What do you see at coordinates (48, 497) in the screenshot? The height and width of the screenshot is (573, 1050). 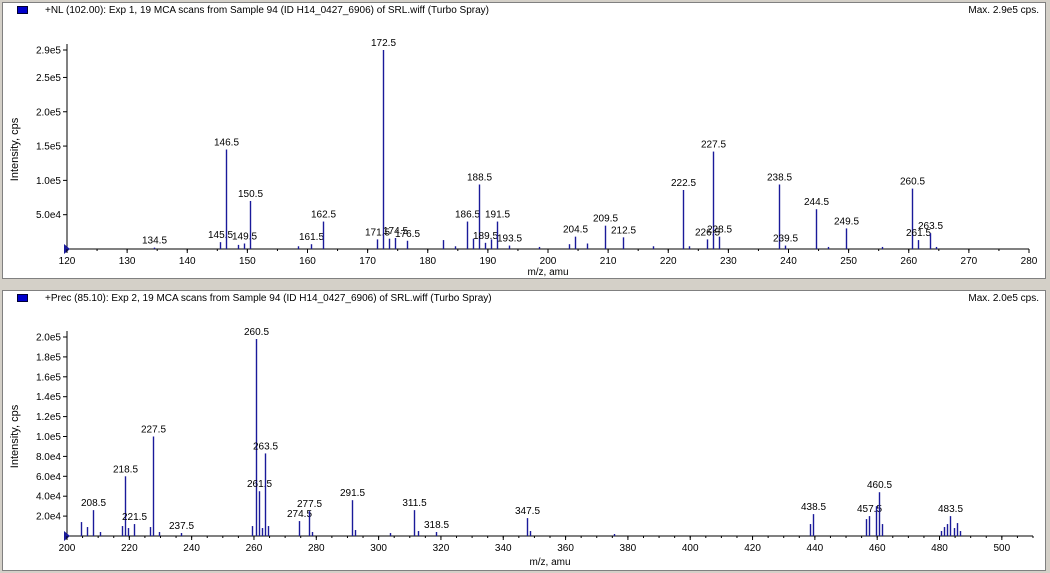 I see `y-tick-label: 4.0e4` at bounding box center [48, 497].